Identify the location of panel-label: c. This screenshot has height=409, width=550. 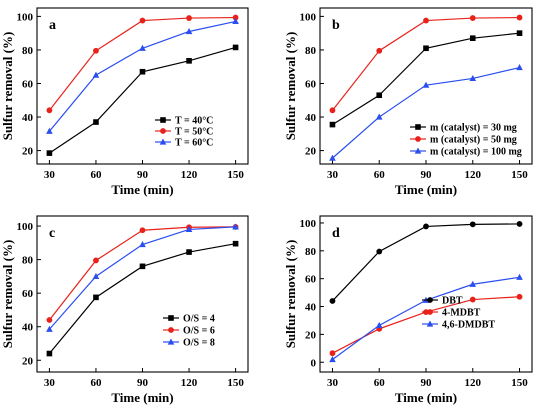
(52, 233).